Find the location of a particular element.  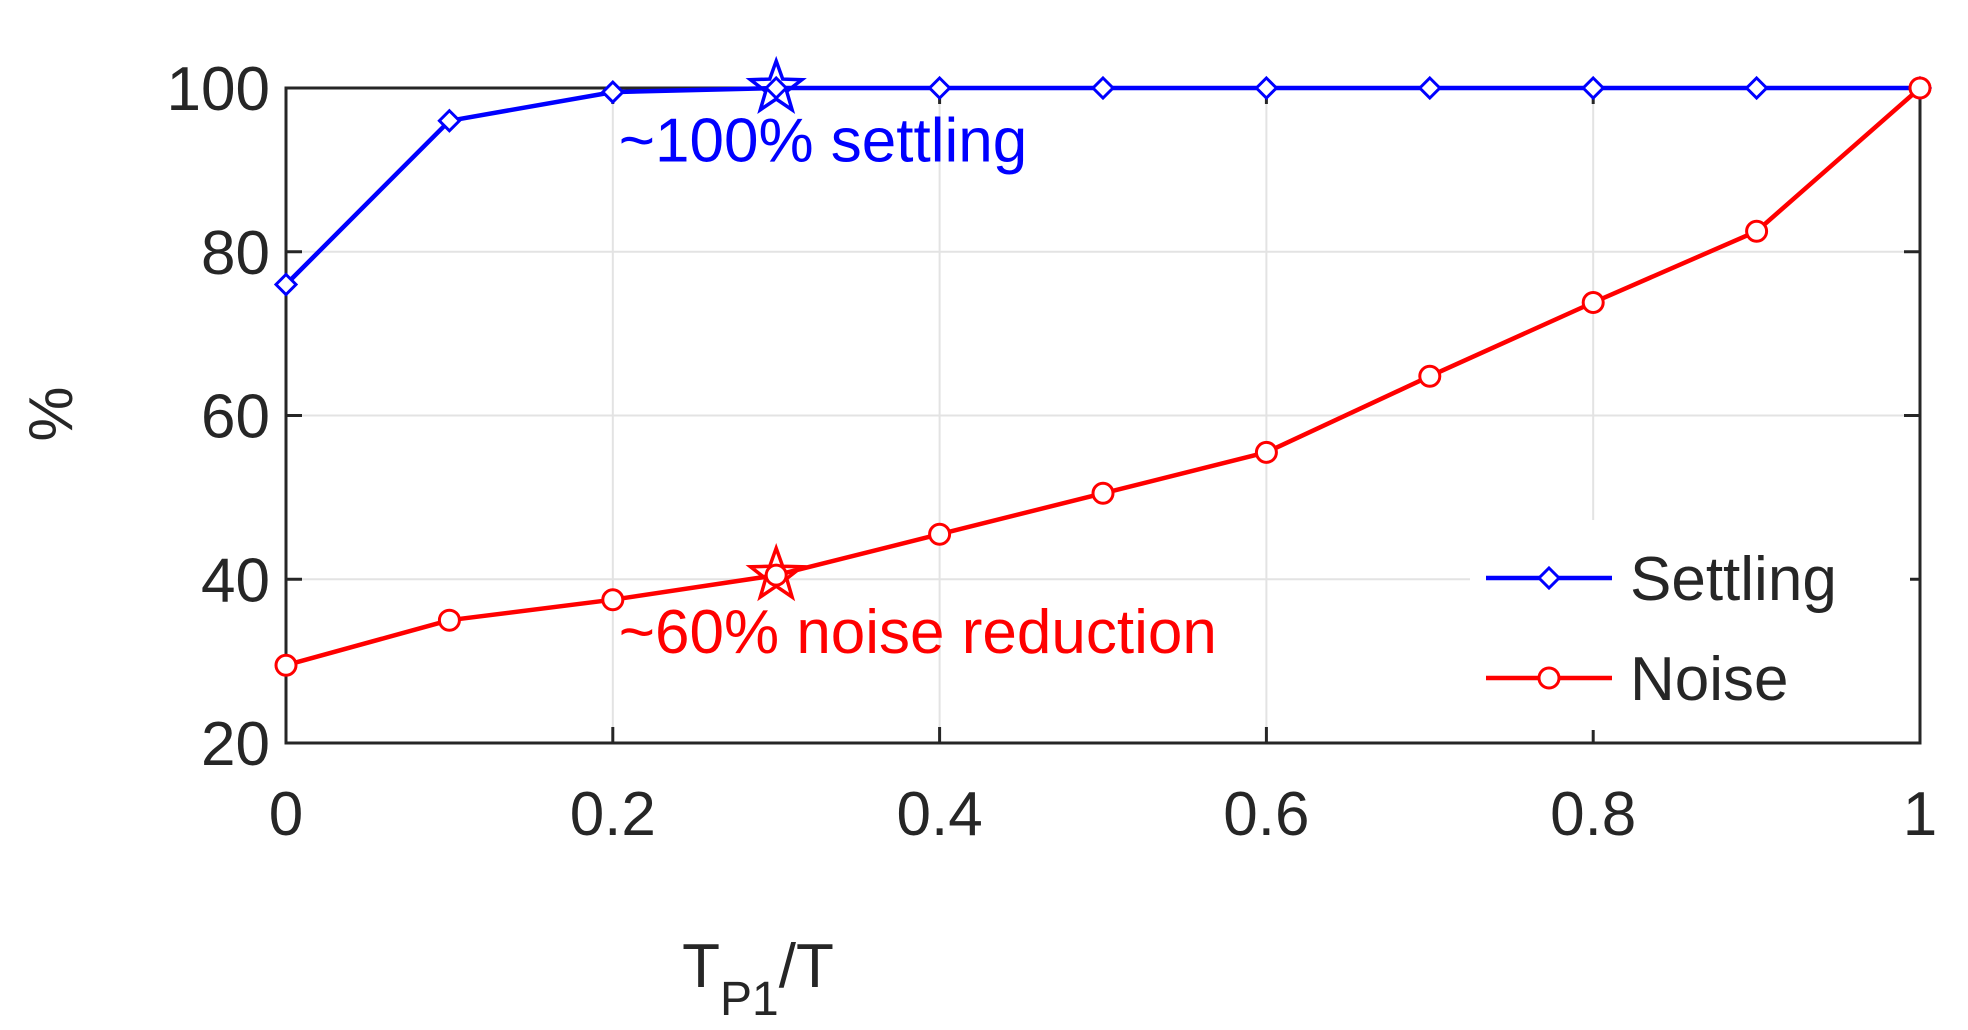

x-tick-label: 1 is located at coordinates (1920, 814).